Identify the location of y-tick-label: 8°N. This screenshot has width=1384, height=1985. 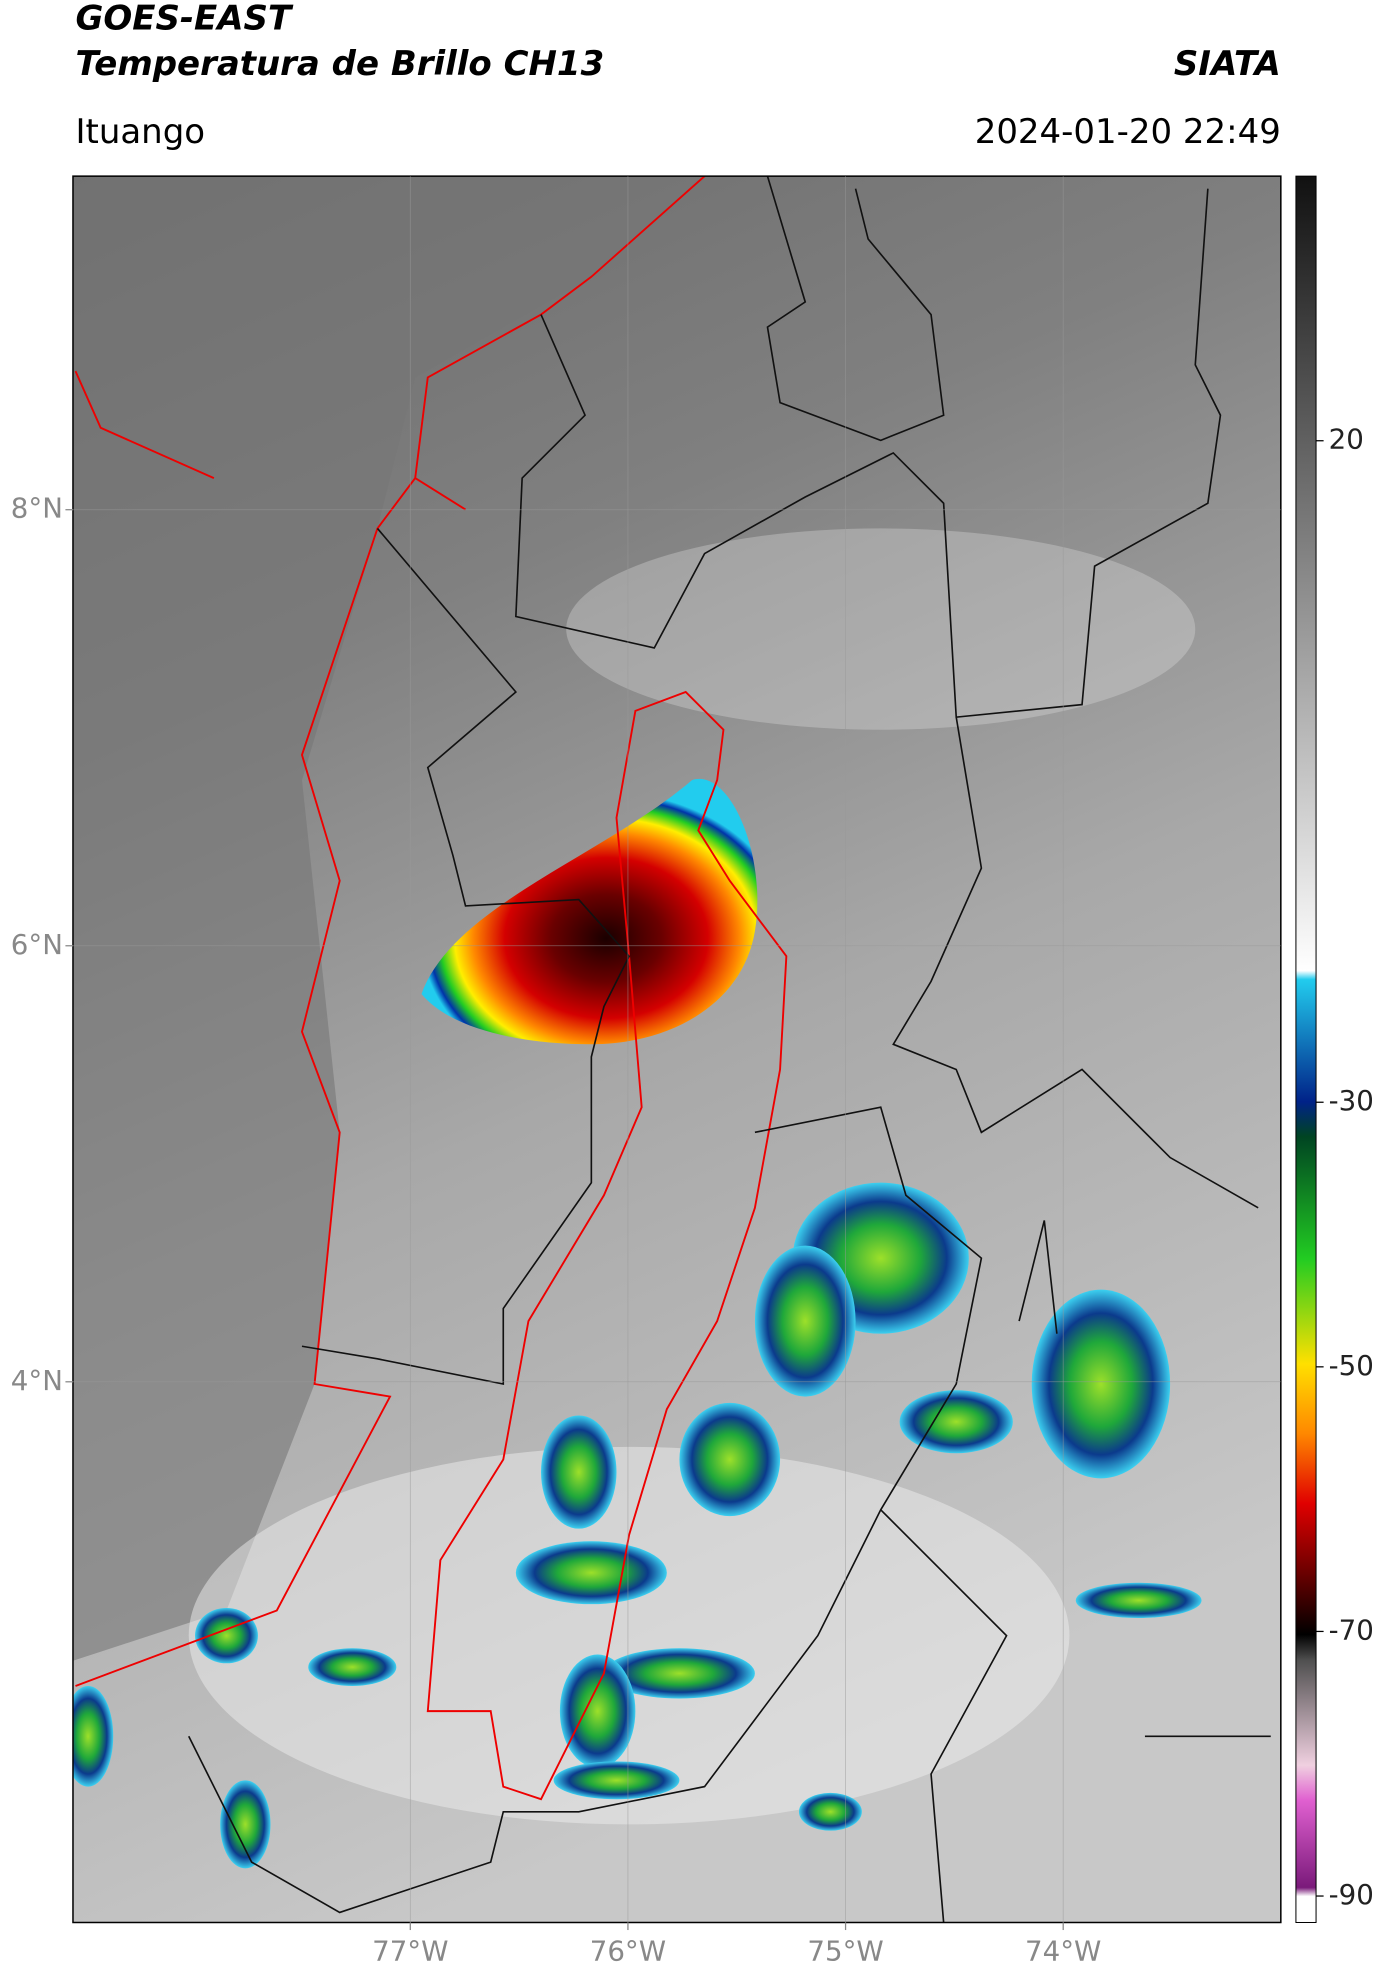
(37, 508).